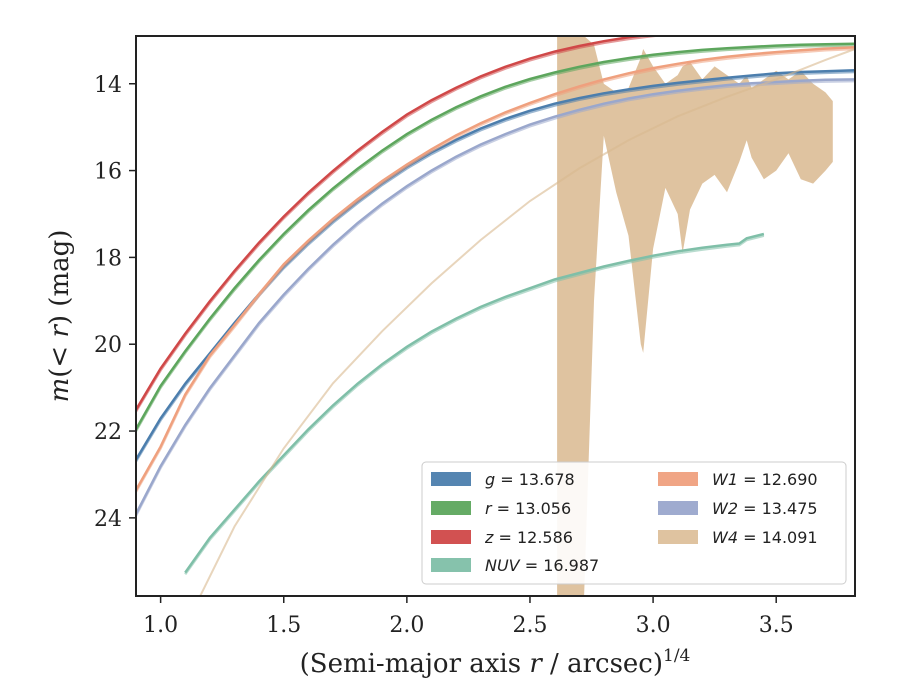  What do you see at coordinates (533, 537) in the screenshot?
I see `legend-label-value: = 12.586` at bounding box center [533, 537].